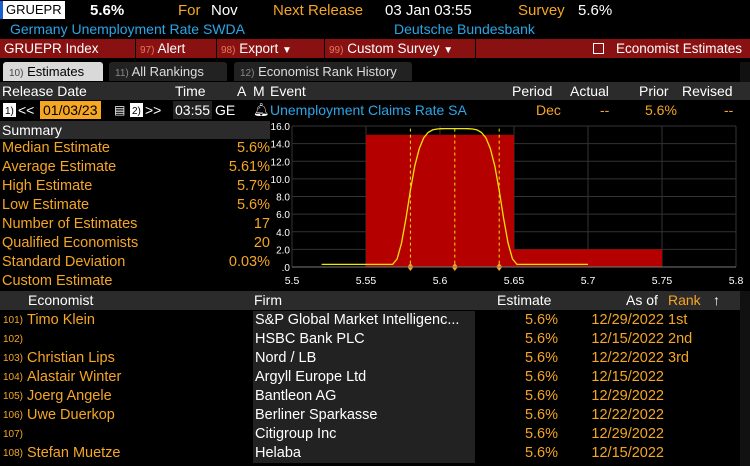  What do you see at coordinates (286, 268) in the screenshot?
I see `y-tick-label: .0` at bounding box center [286, 268].